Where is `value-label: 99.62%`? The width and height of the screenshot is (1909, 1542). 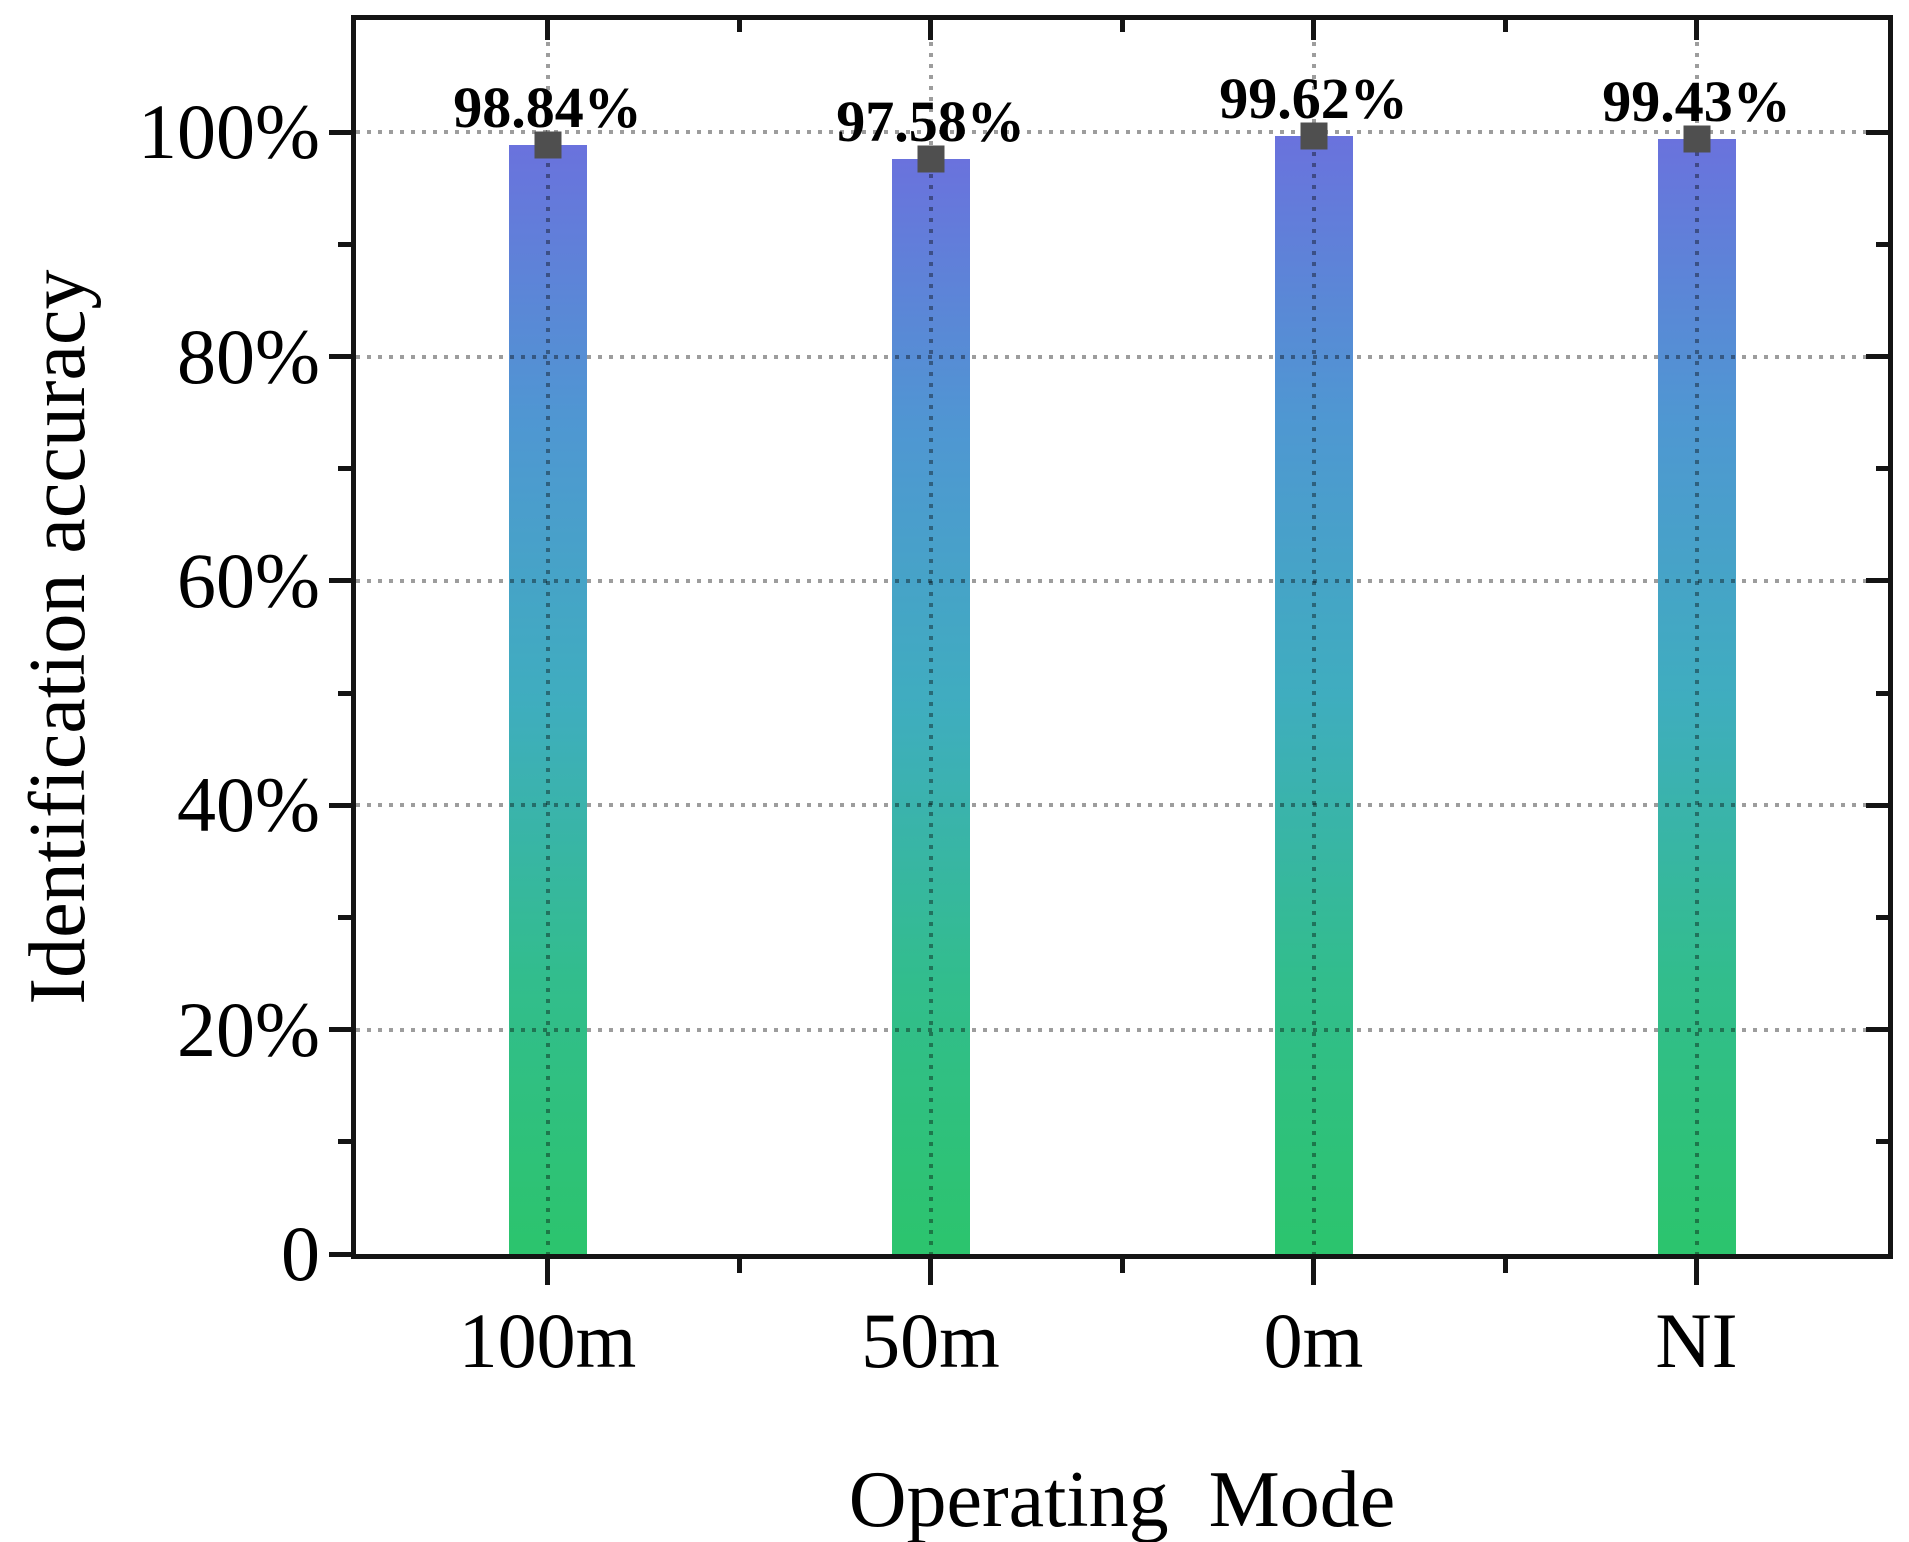 value-label: 99.62% is located at coordinates (1313, 99).